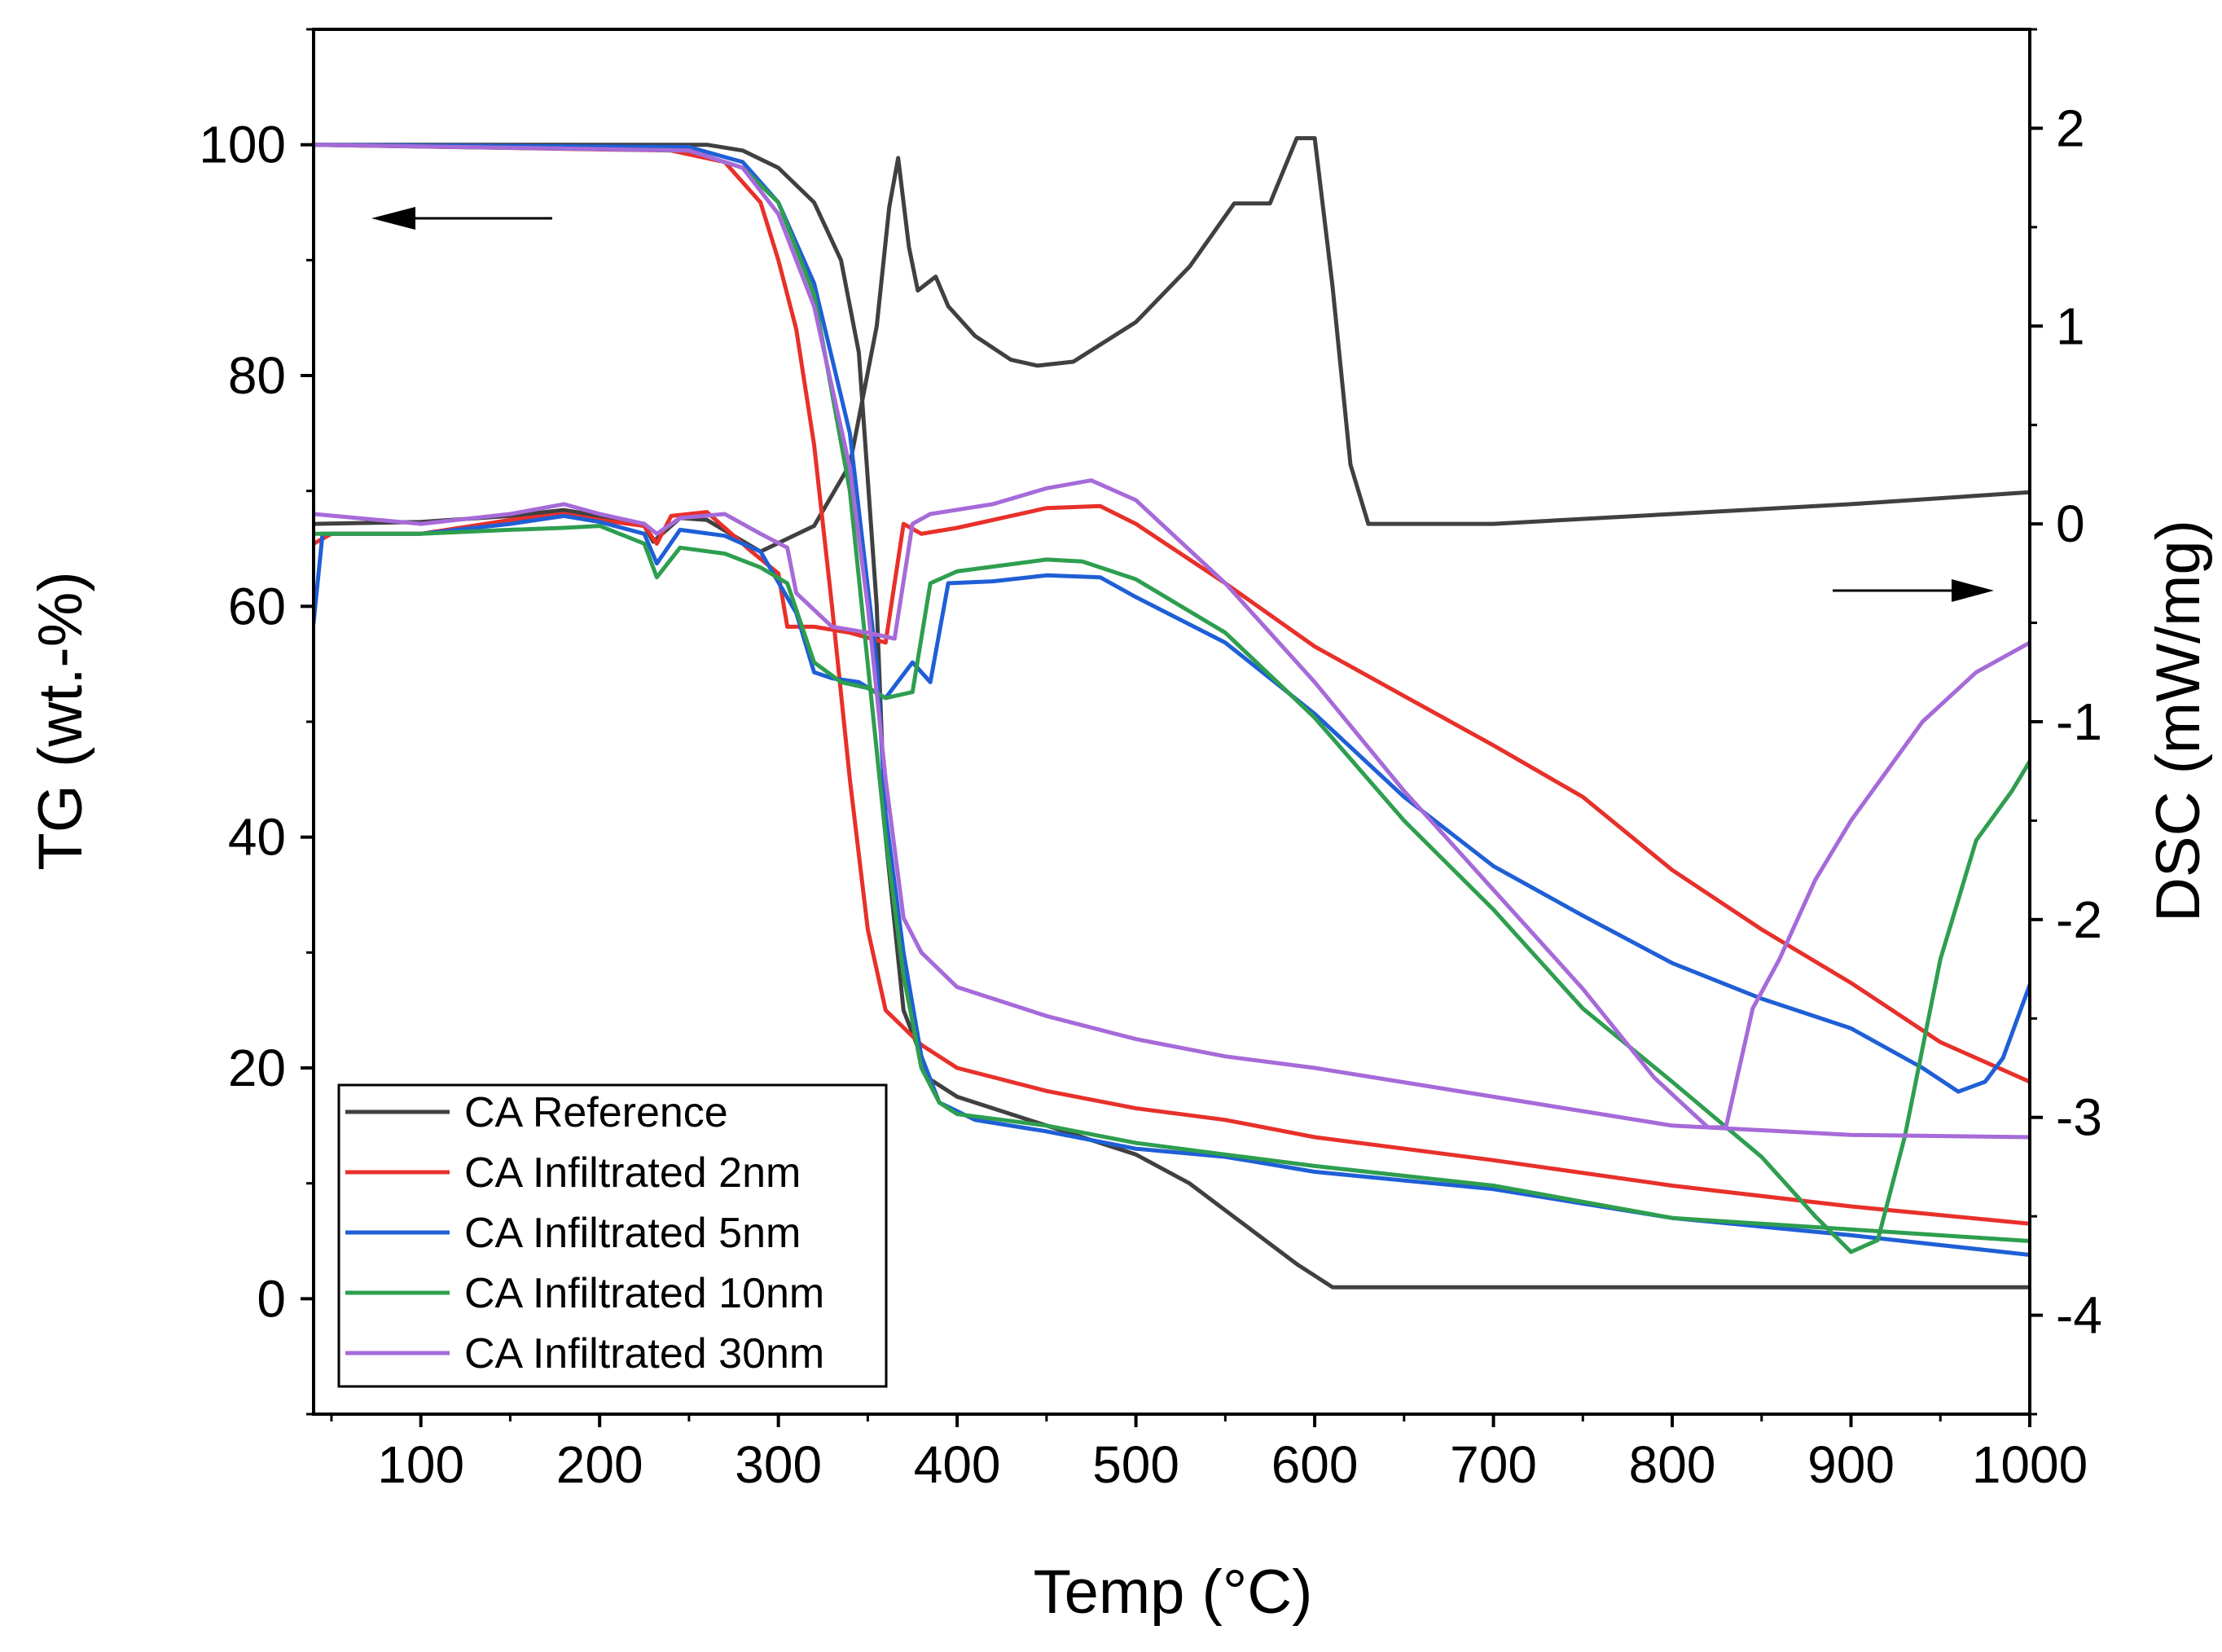  What do you see at coordinates (2079, 721) in the screenshot?
I see `y-right-tick-label: -1` at bounding box center [2079, 721].